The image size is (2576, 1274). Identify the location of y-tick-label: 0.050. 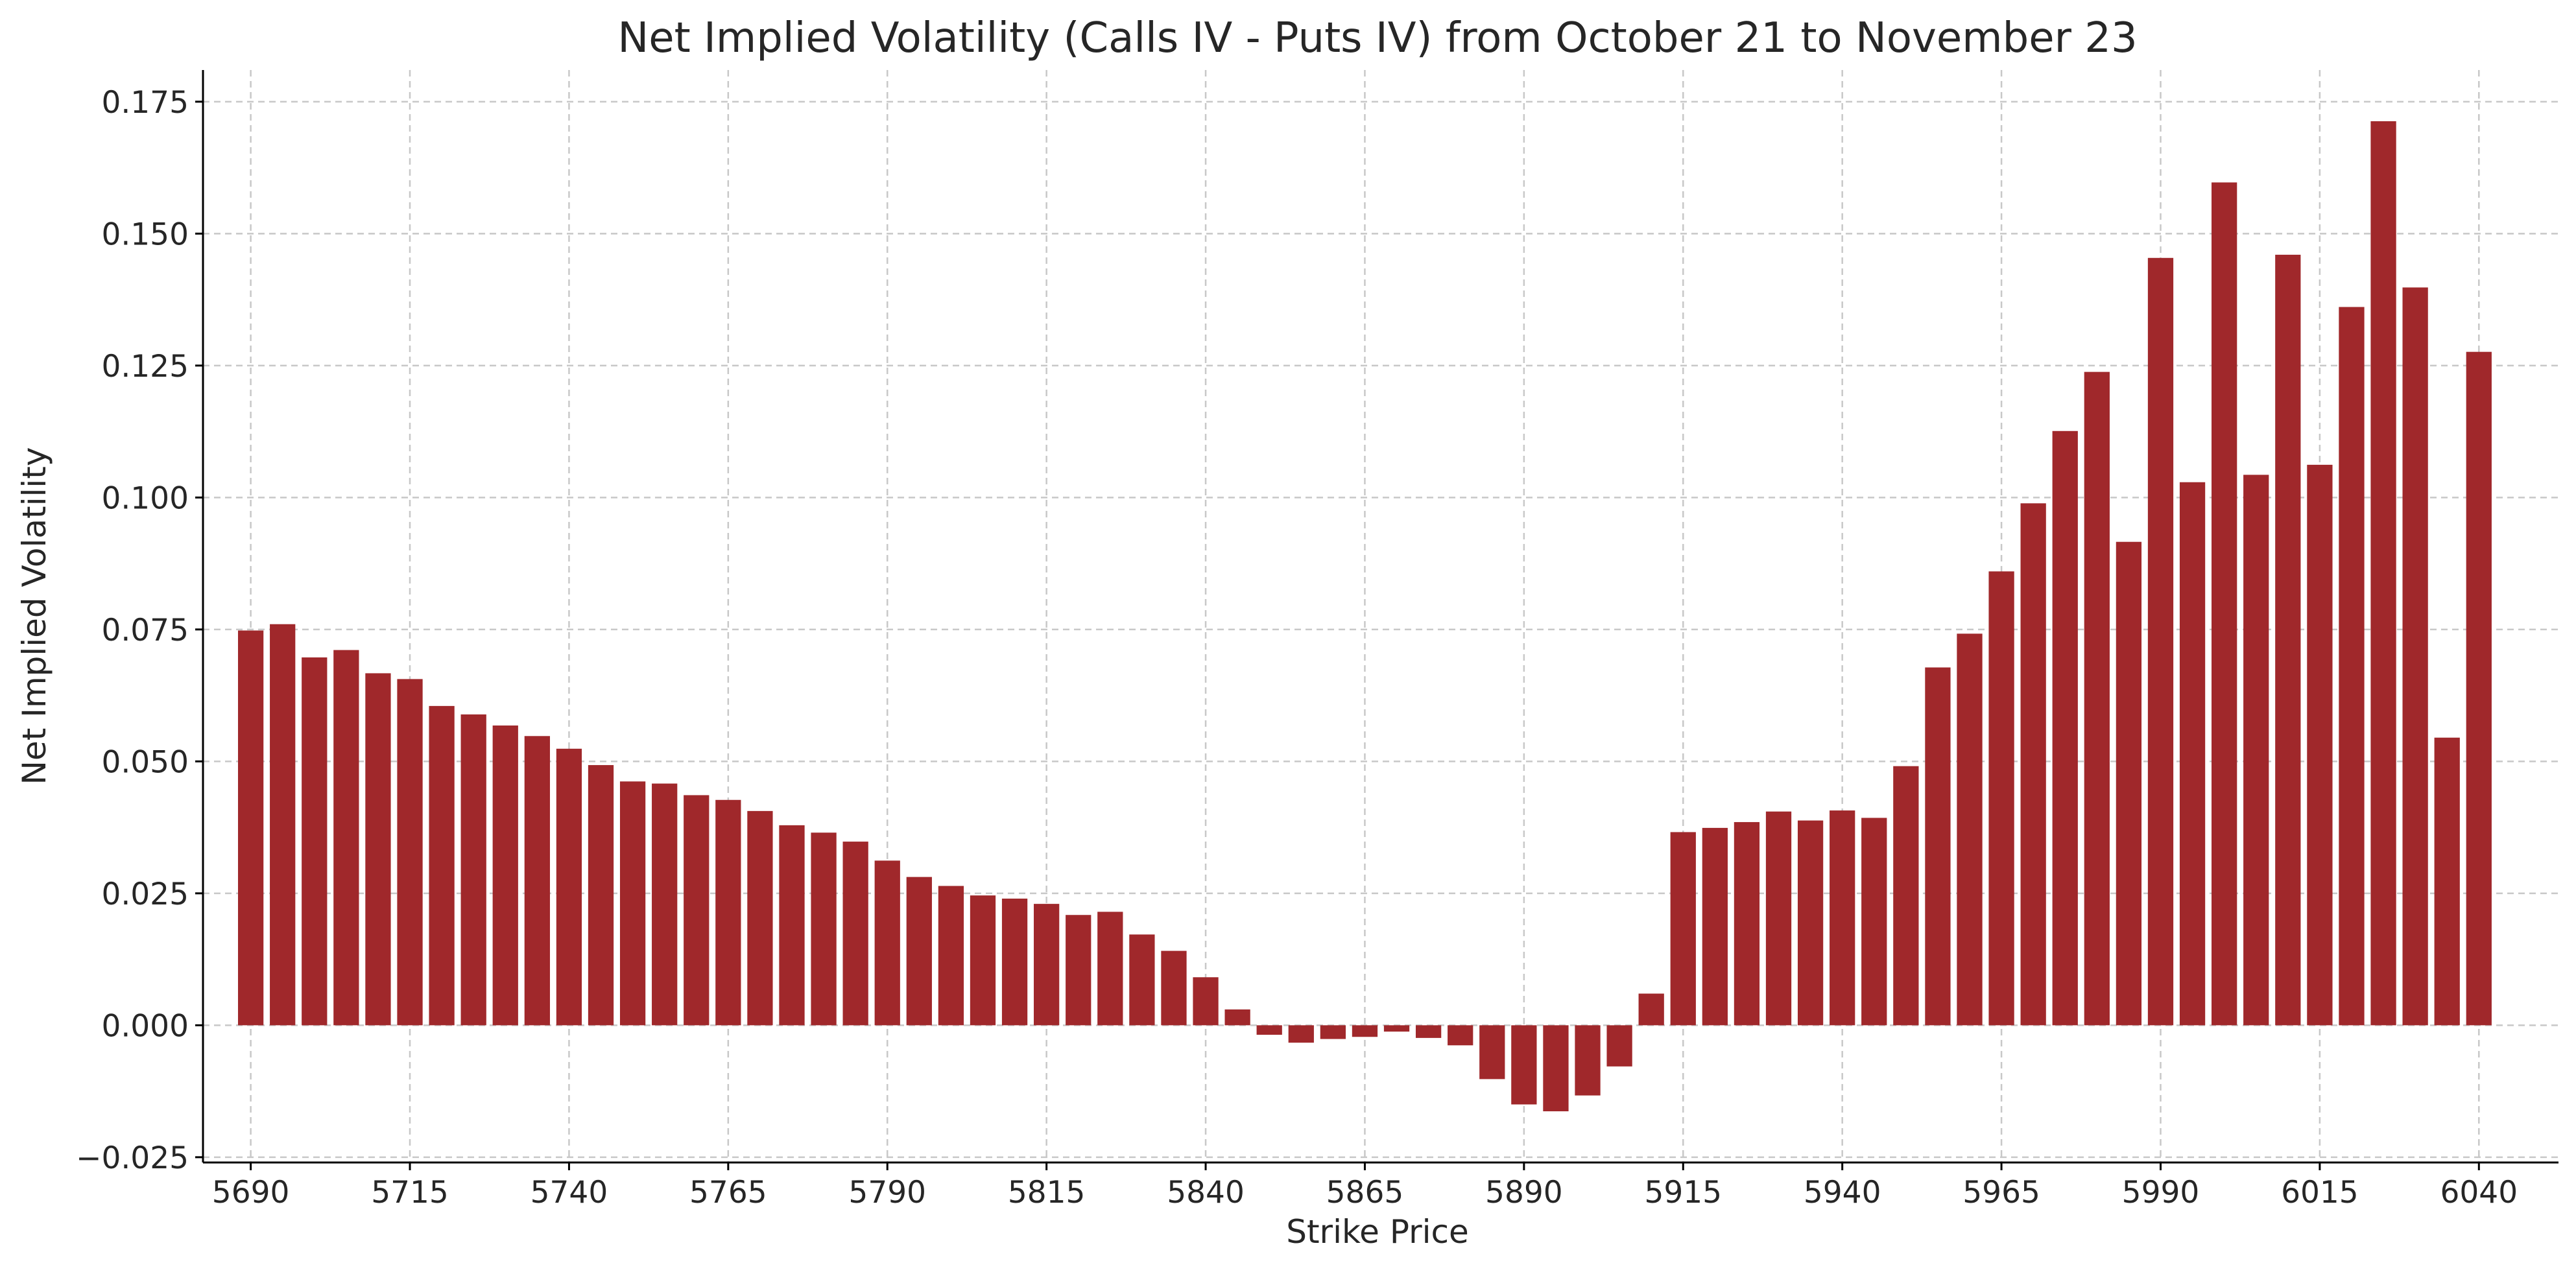
(145, 762).